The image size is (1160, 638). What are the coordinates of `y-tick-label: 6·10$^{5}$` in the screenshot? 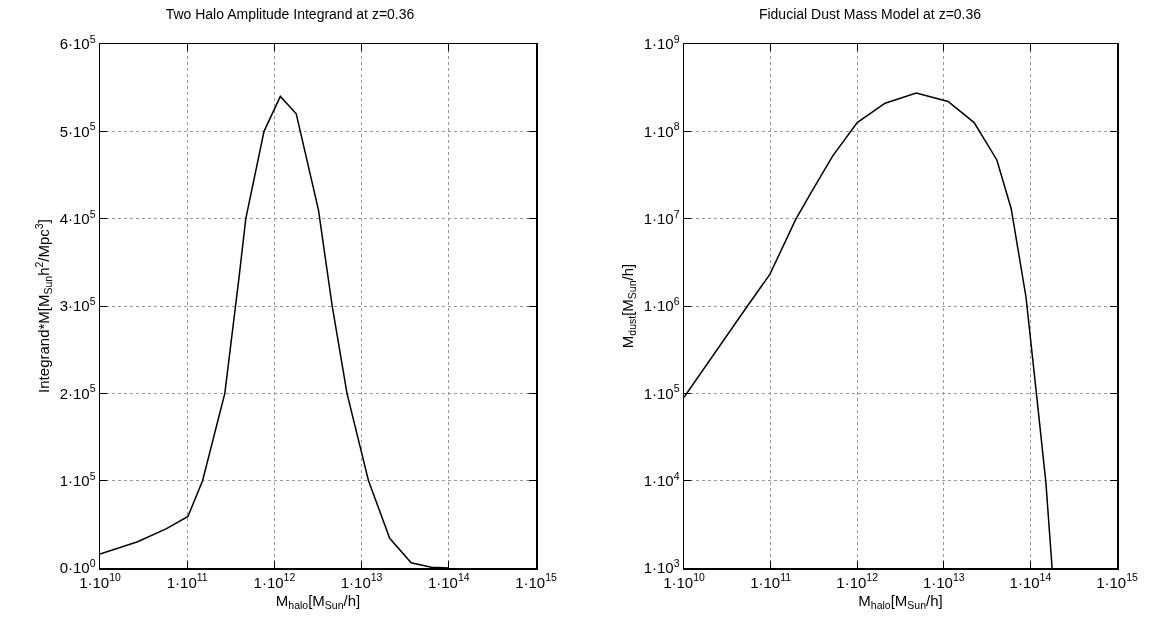 It's located at (77, 42).